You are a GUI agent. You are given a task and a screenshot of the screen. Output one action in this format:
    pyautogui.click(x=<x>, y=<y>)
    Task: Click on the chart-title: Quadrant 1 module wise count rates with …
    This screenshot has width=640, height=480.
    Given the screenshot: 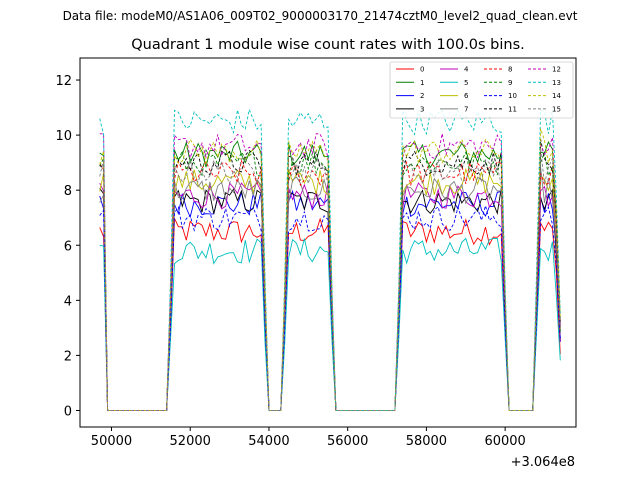 What is the action you would take?
    pyautogui.click(x=328, y=45)
    